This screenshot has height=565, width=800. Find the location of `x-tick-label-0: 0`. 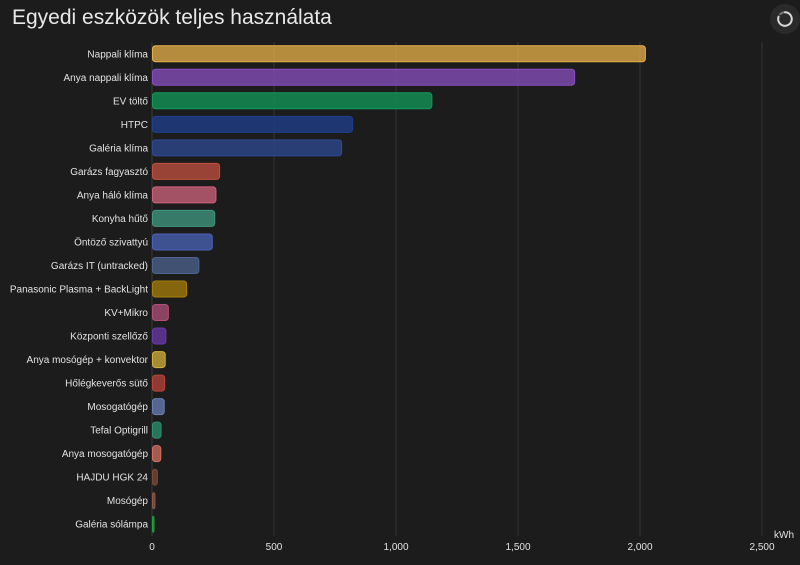

x-tick-label-0: 0 is located at coordinates (152, 547).